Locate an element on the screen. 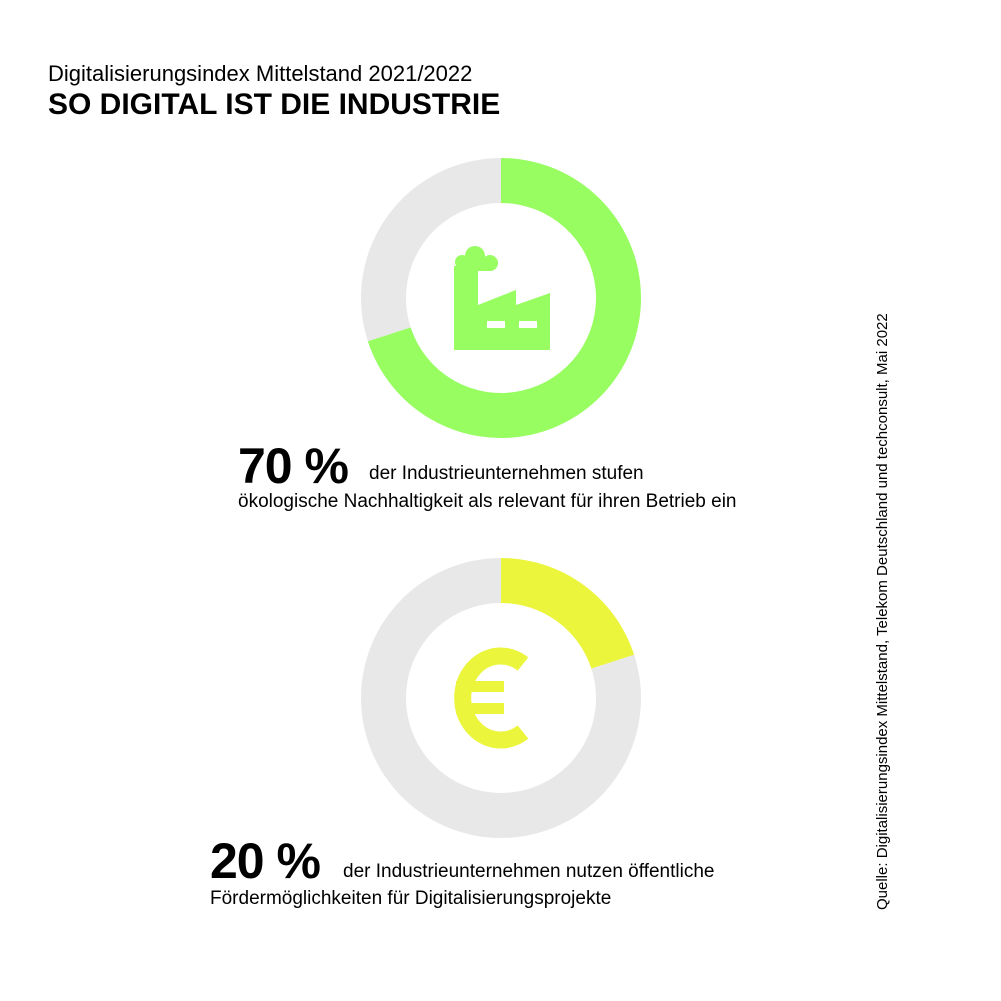 This screenshot has height=1001, width=1001. stat-percent-20: 20 % is located at coordinates (265, 861).